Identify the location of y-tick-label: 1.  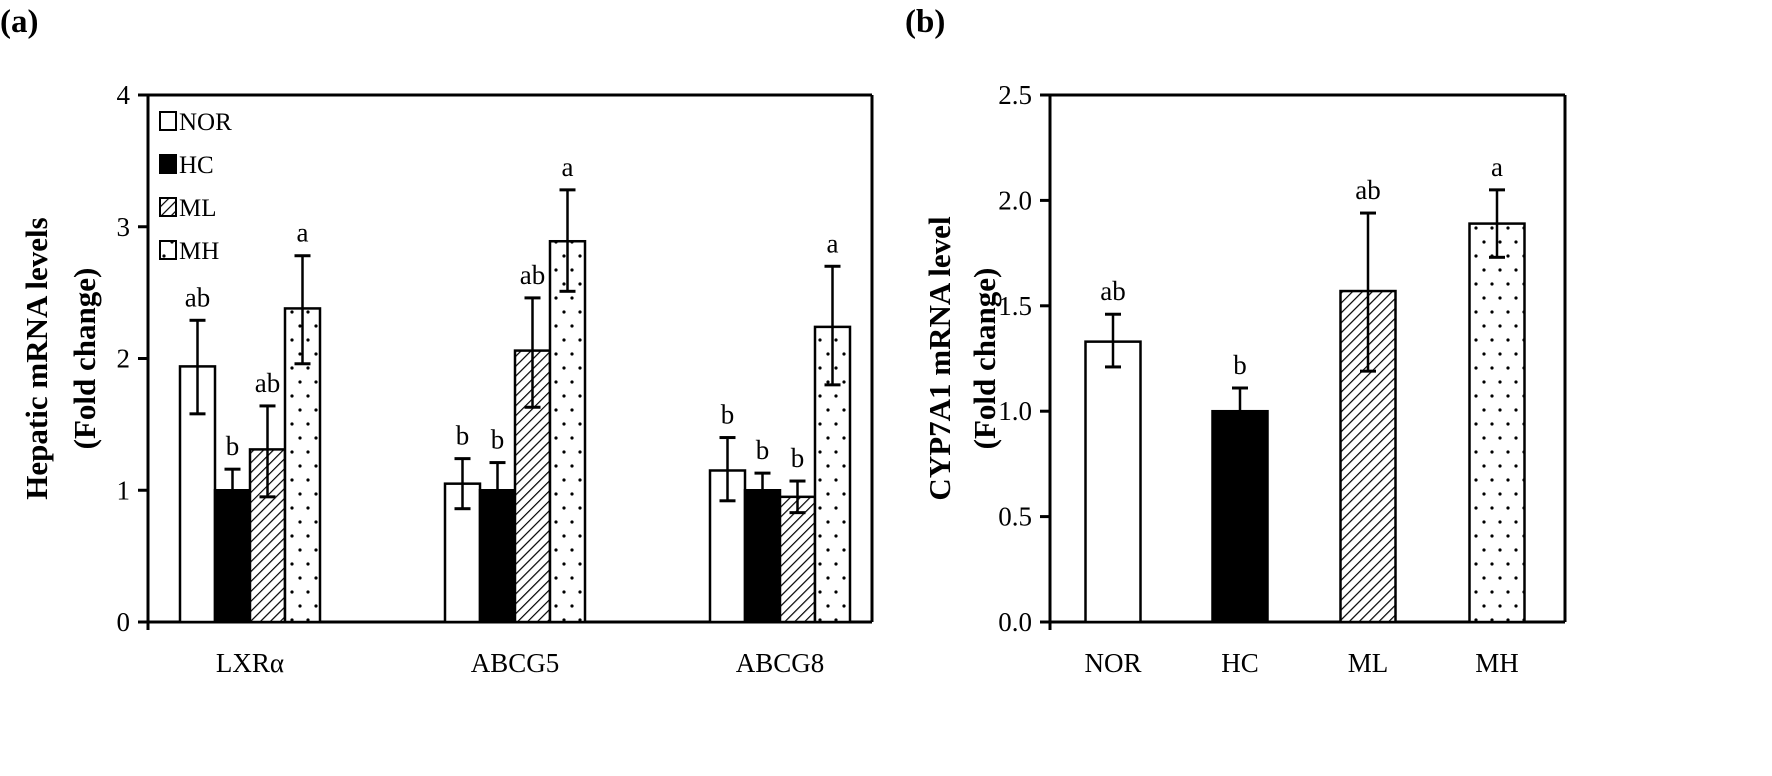
(124, 490).